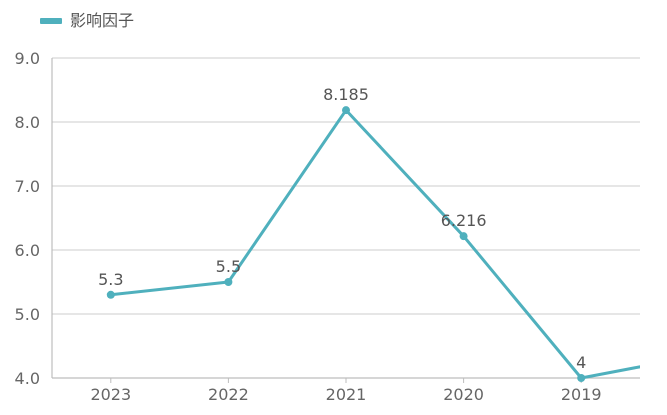  What do you see at coordinates (27, 186) in the screenshot?
I see `y-tick-label-3: 7.0` at bounding box center [27, 186].